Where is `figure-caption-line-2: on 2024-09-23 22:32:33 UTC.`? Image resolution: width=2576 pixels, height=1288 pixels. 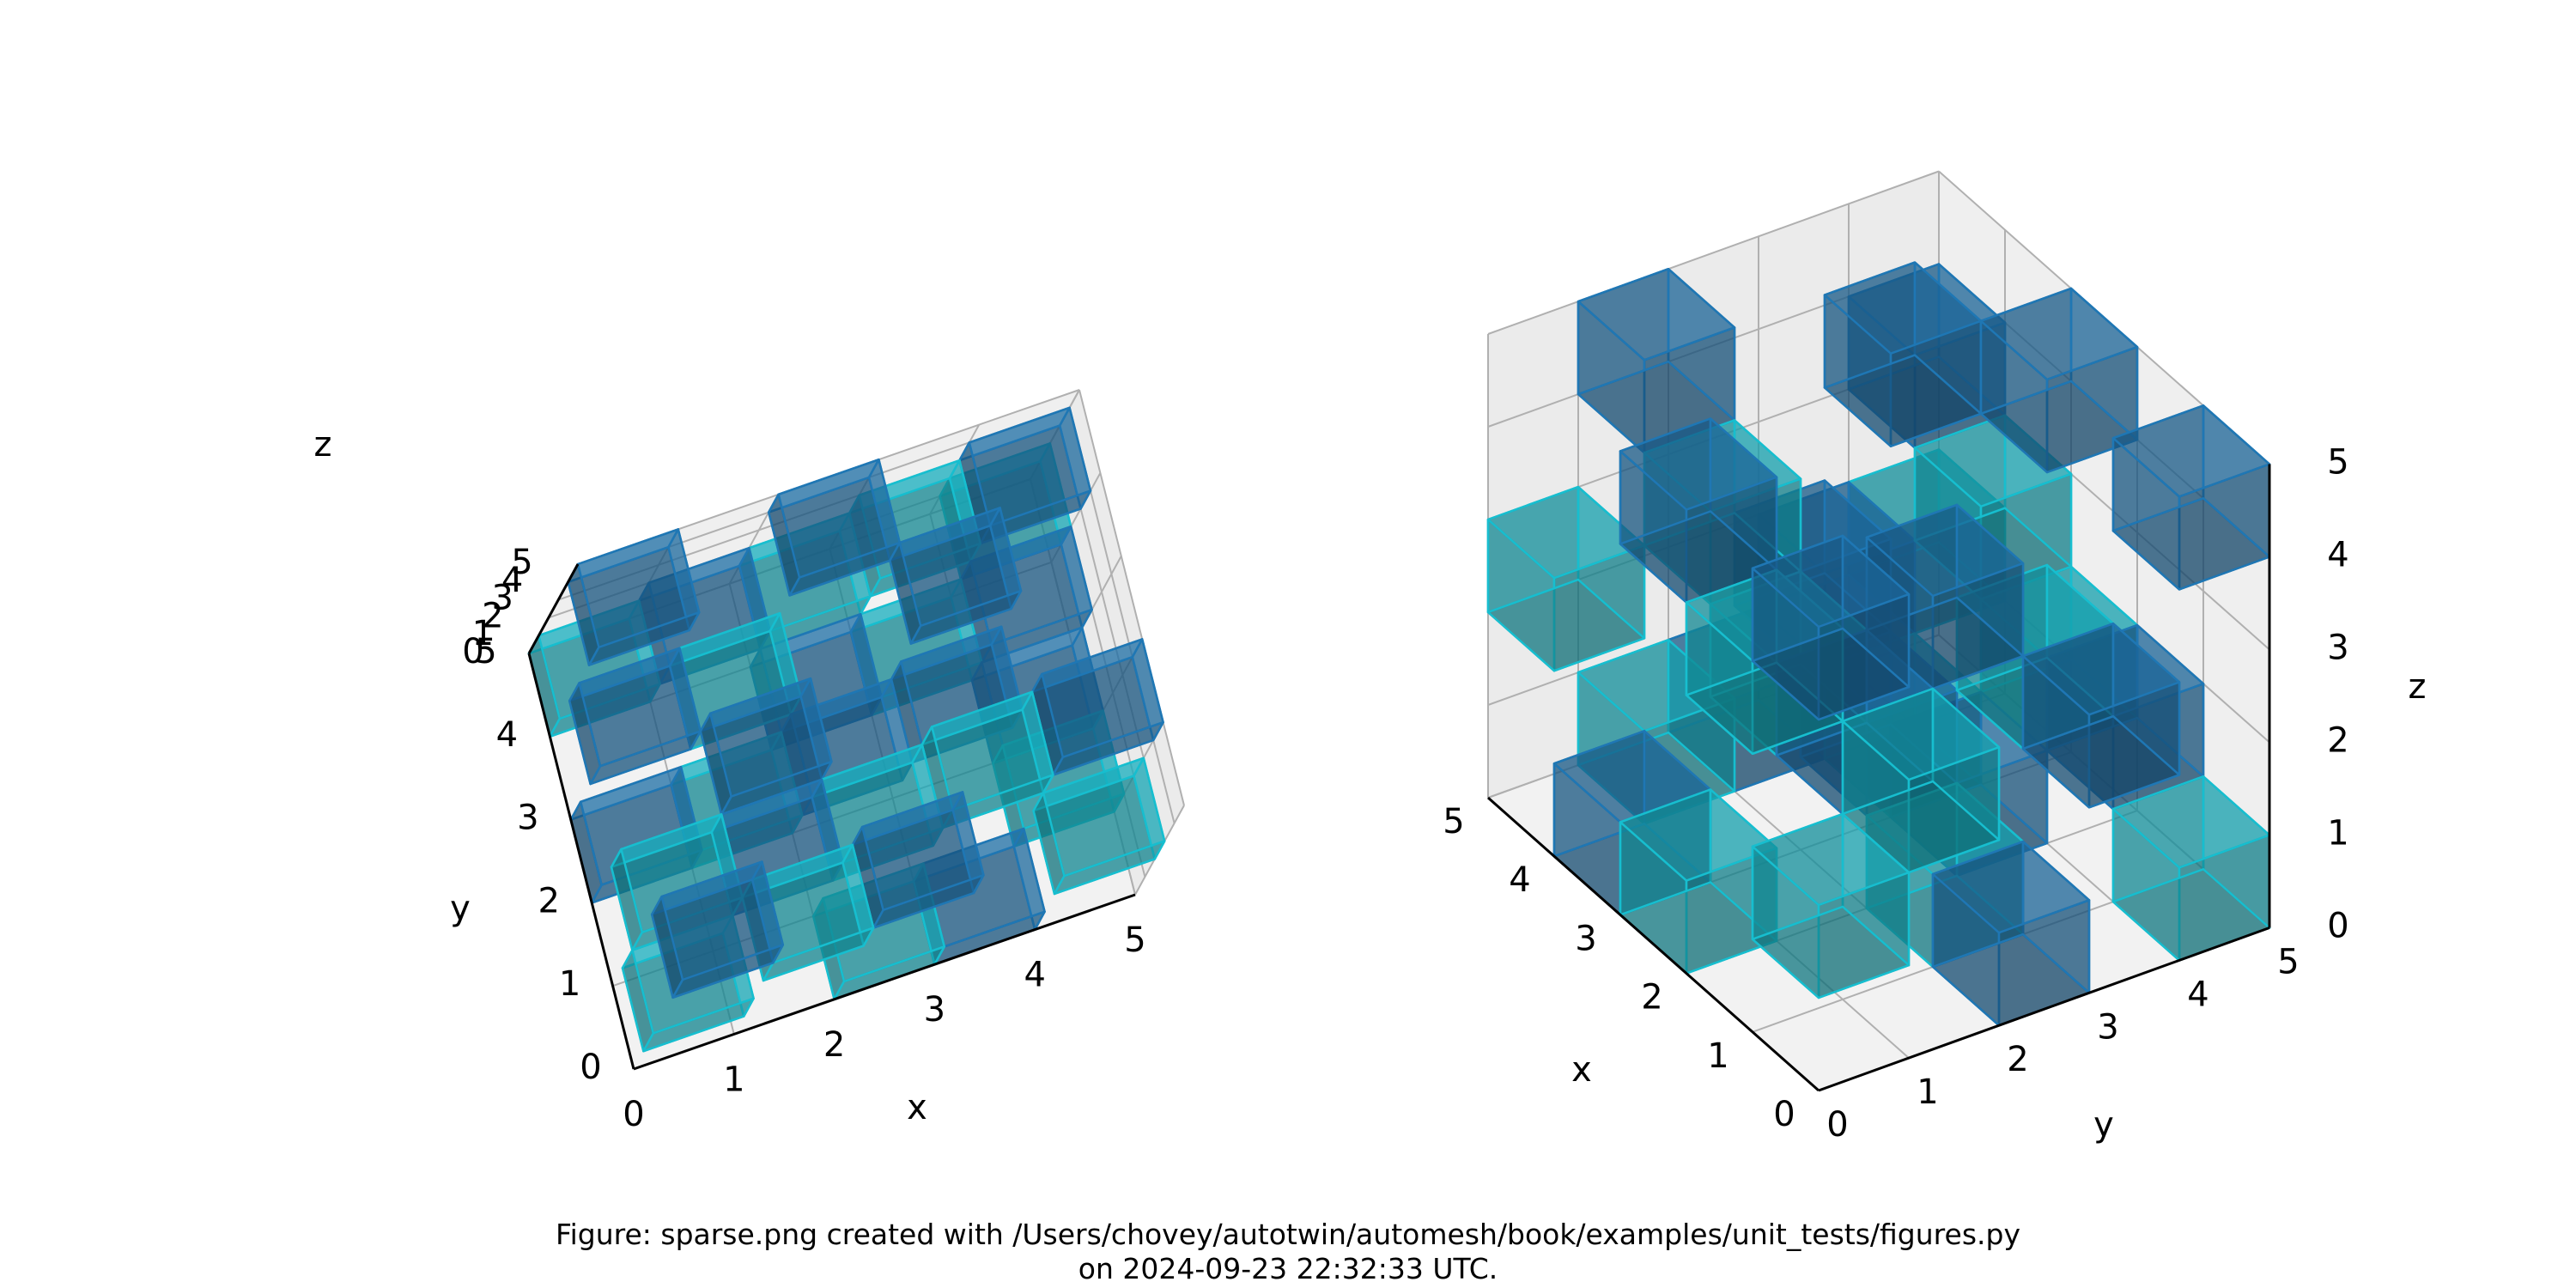 figure-caption-line-2: on 2024-09-23 22:32:33 UTC. is located at coordinates (1288, 1268).